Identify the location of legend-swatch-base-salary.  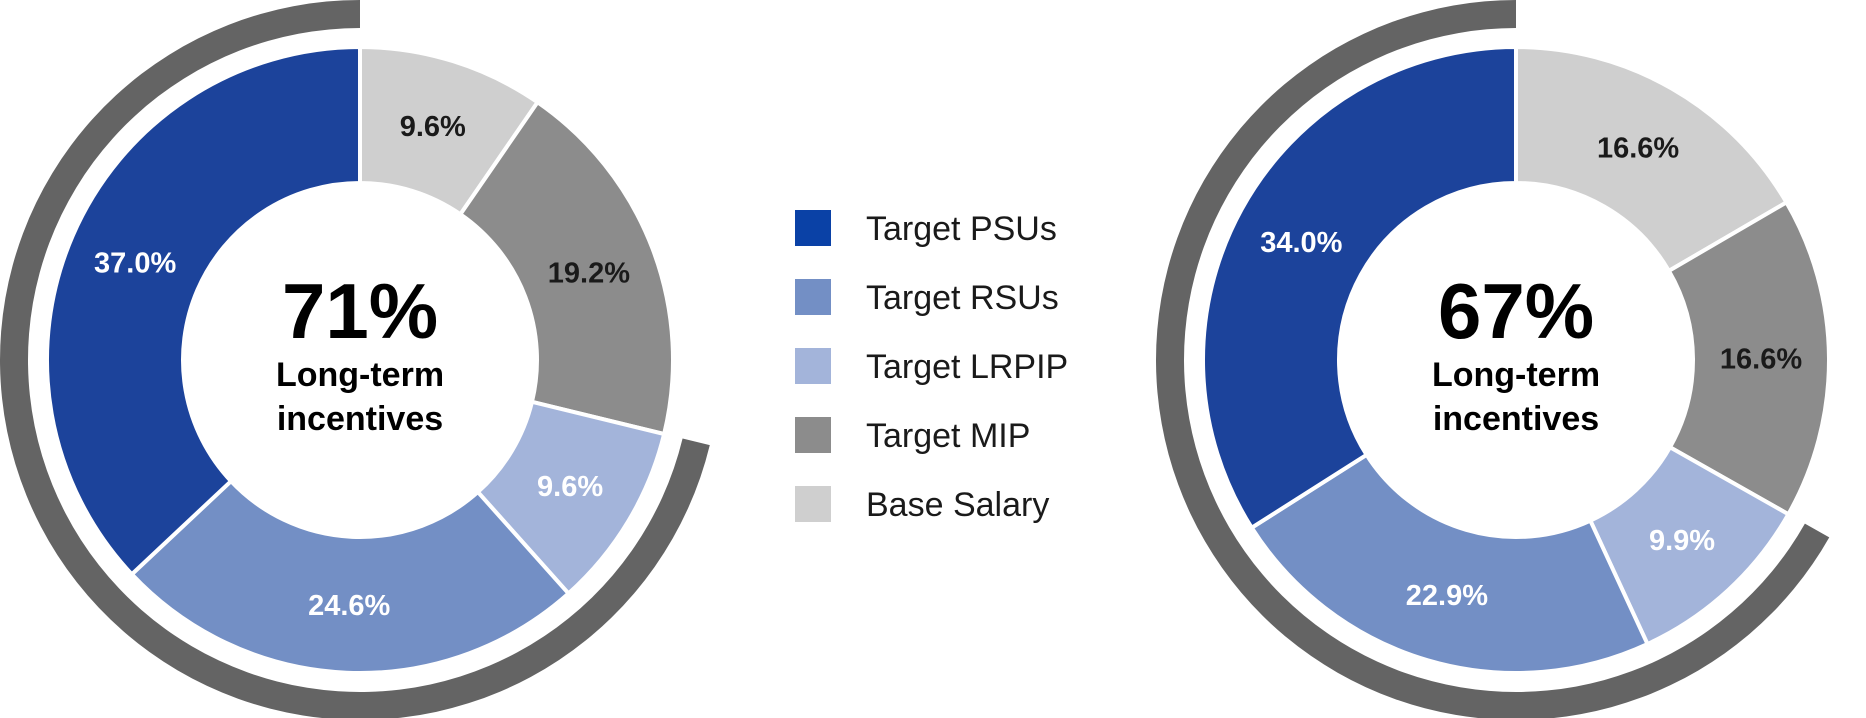
(813, 504).